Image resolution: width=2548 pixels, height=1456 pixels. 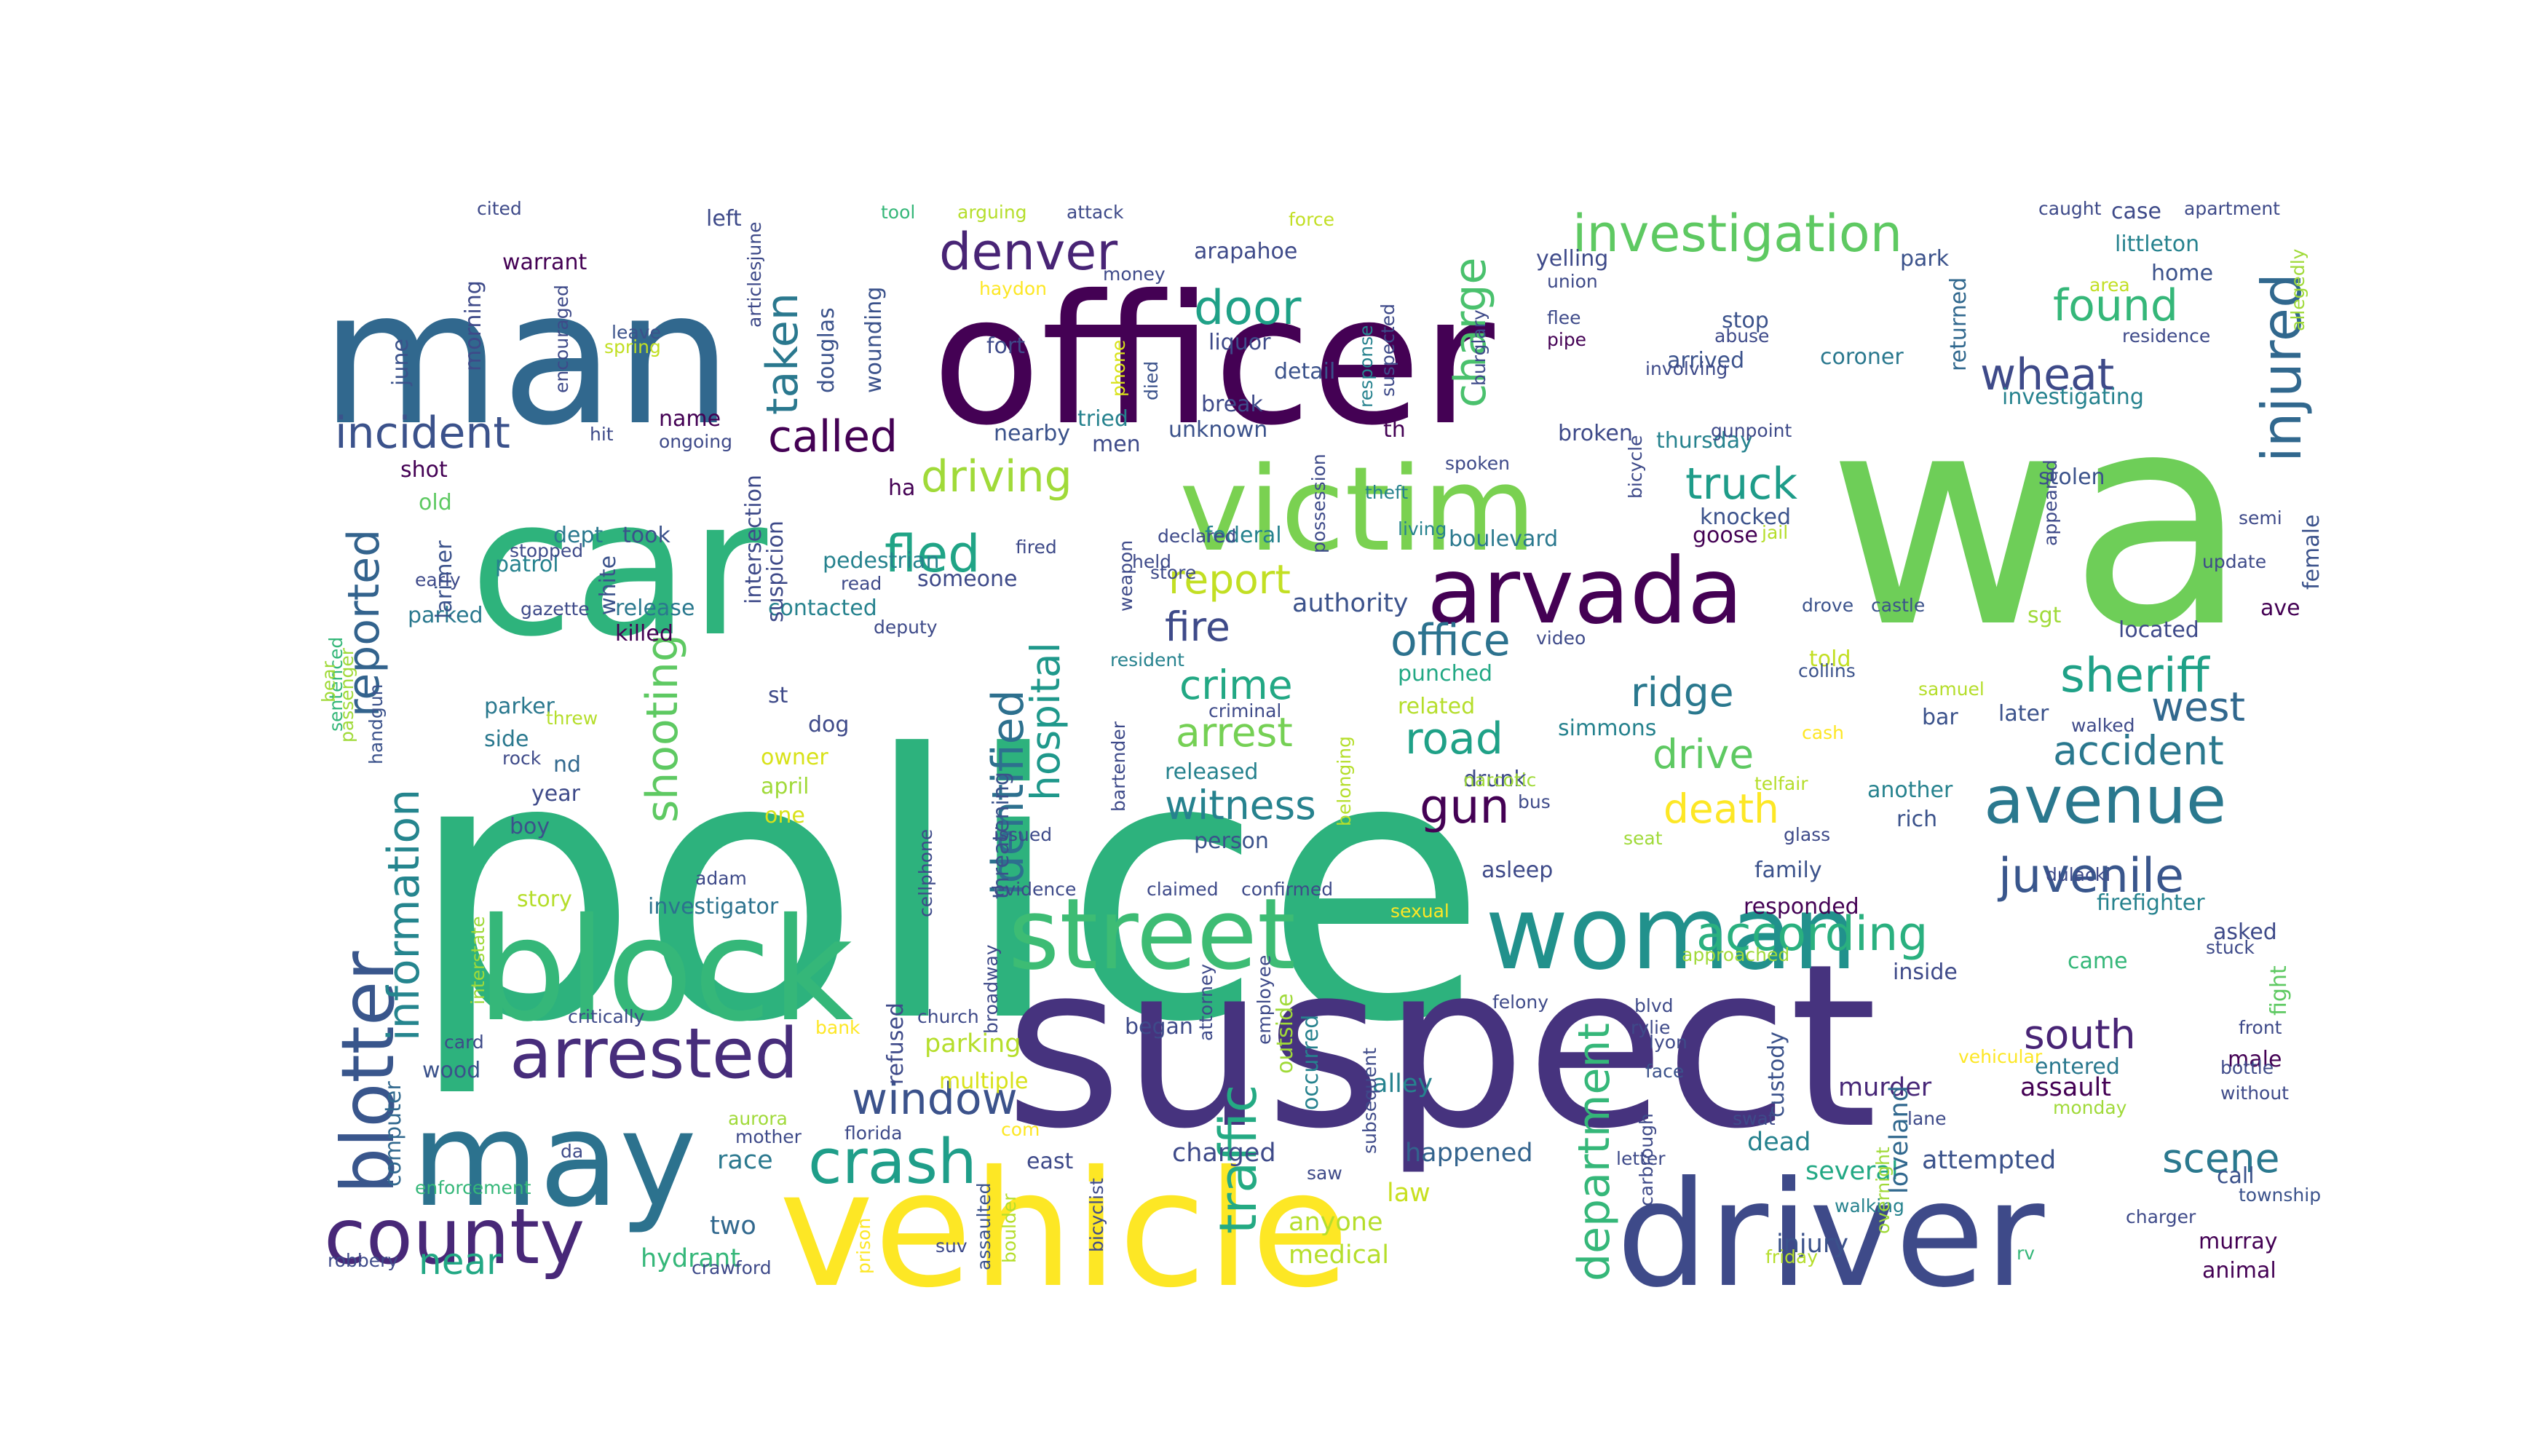 What do you see at coordinates (933, 554) in the screenshot?
I see `cloud-word-fled: fled` at bounding box center [933, 554].